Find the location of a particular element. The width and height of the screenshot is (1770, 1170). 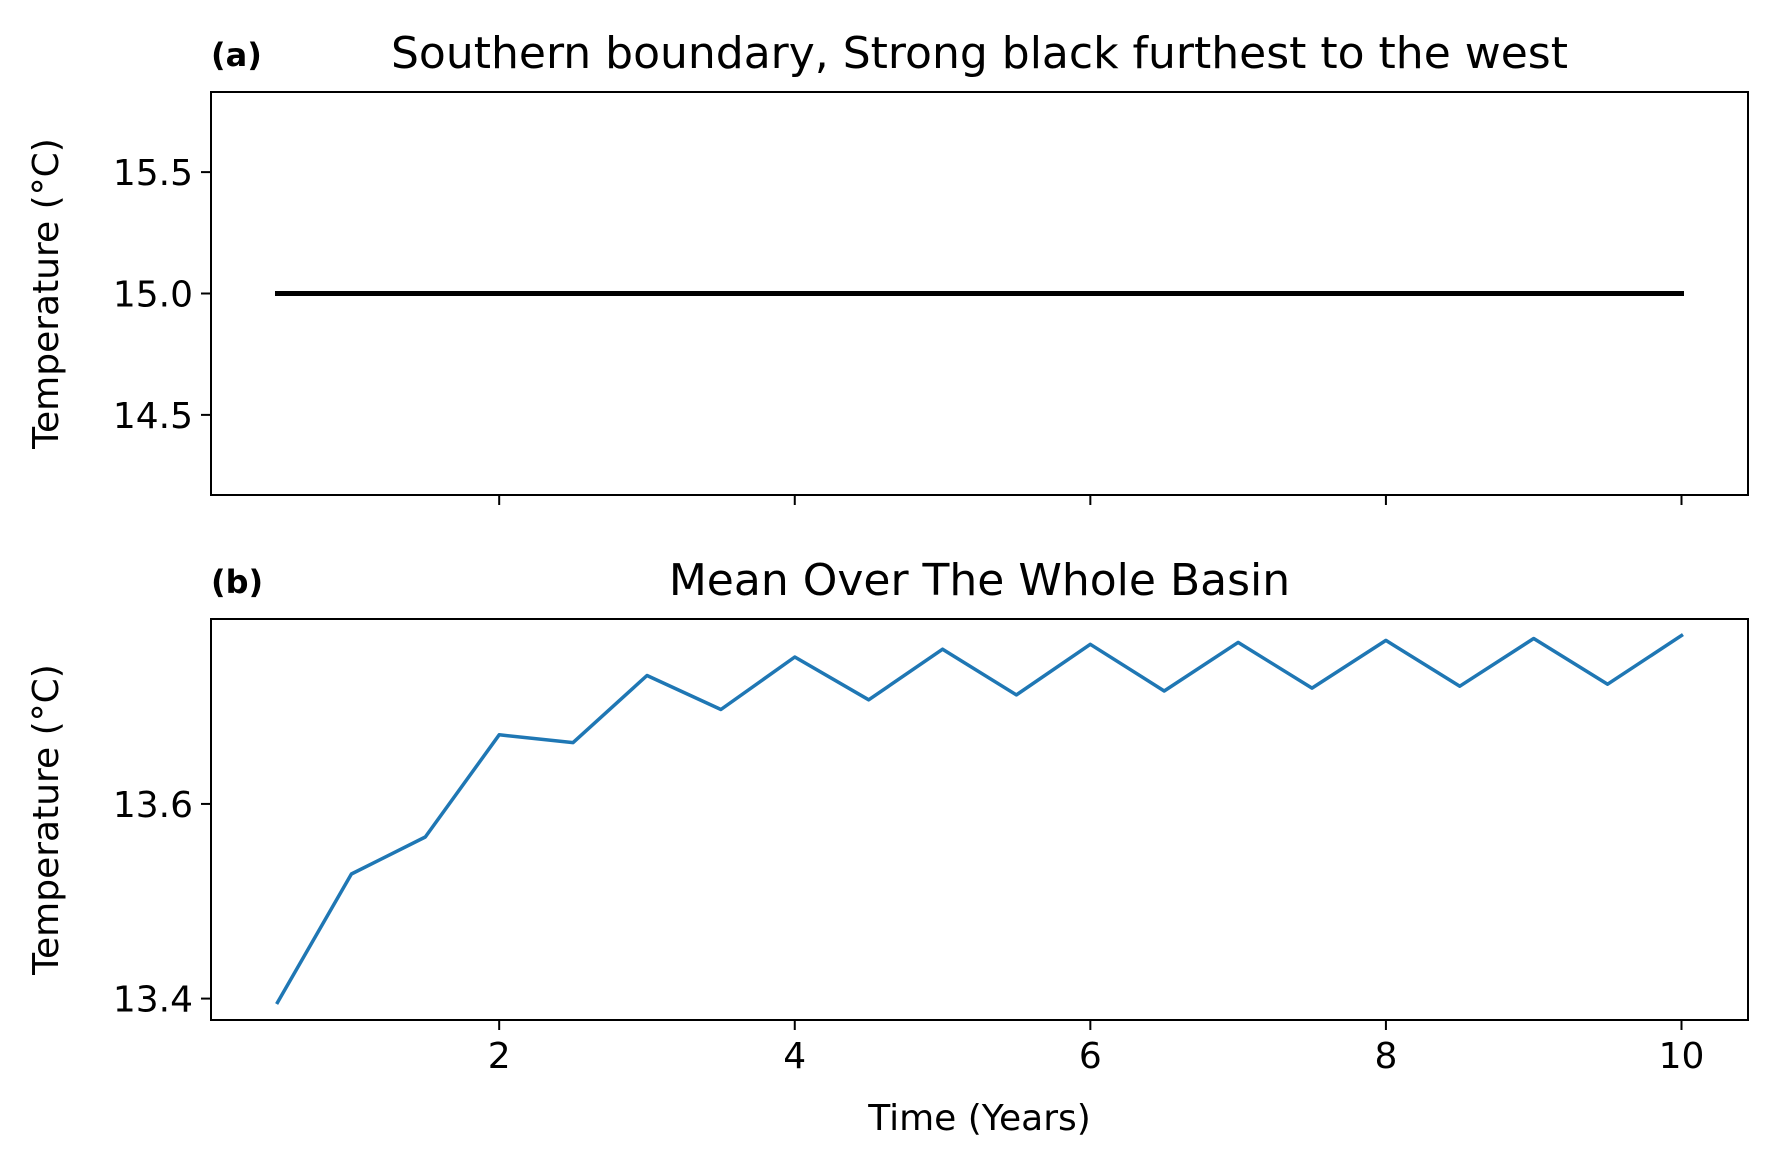

y-tick-label: 13.4 is located at coordinates (153, 1000).